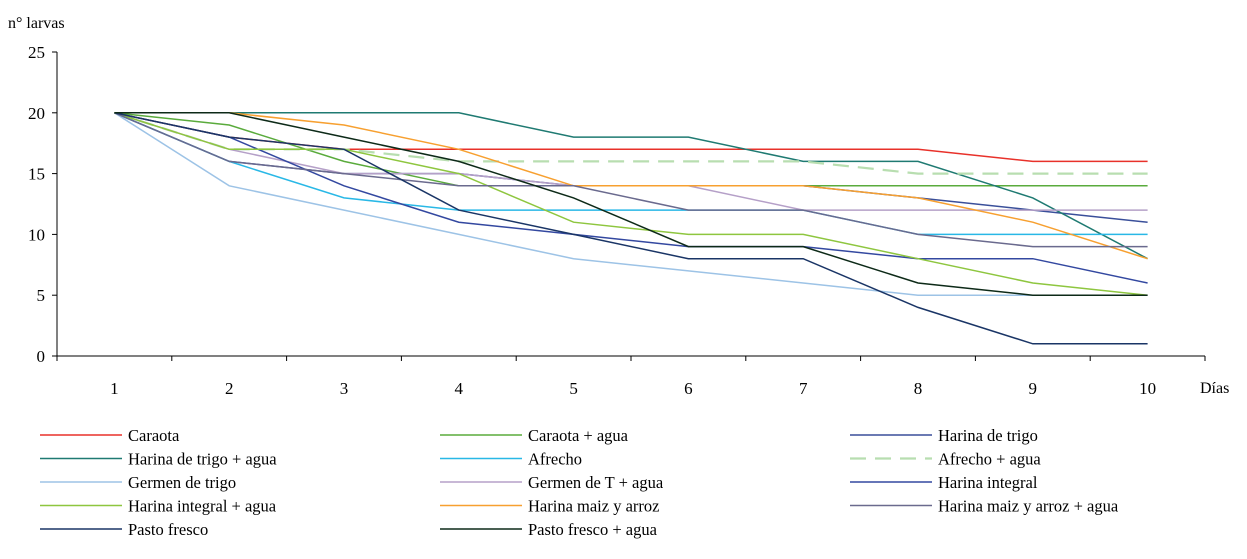  I want to click on y-tick-label: 10, so click(36, 234).